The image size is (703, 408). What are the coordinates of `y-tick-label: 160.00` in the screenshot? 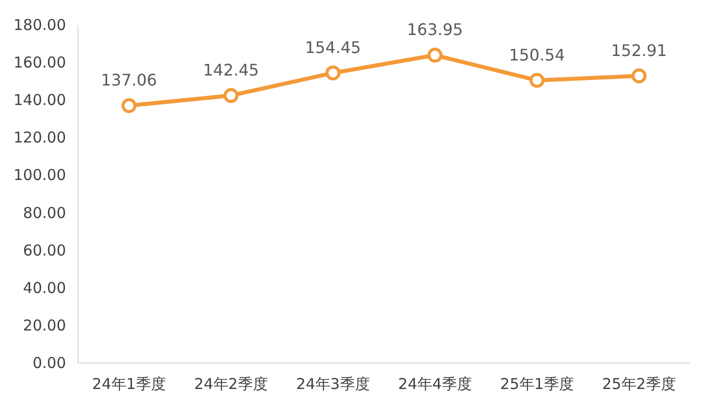 It's located at (40, 63).